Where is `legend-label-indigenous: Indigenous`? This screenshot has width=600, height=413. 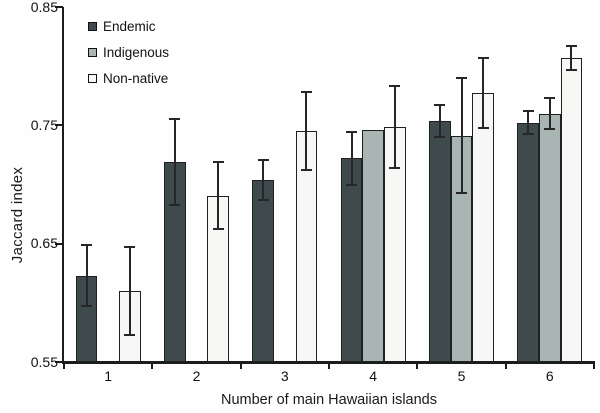 legend-label-indigenous: Indigenous is located at coordinates (136, 52).